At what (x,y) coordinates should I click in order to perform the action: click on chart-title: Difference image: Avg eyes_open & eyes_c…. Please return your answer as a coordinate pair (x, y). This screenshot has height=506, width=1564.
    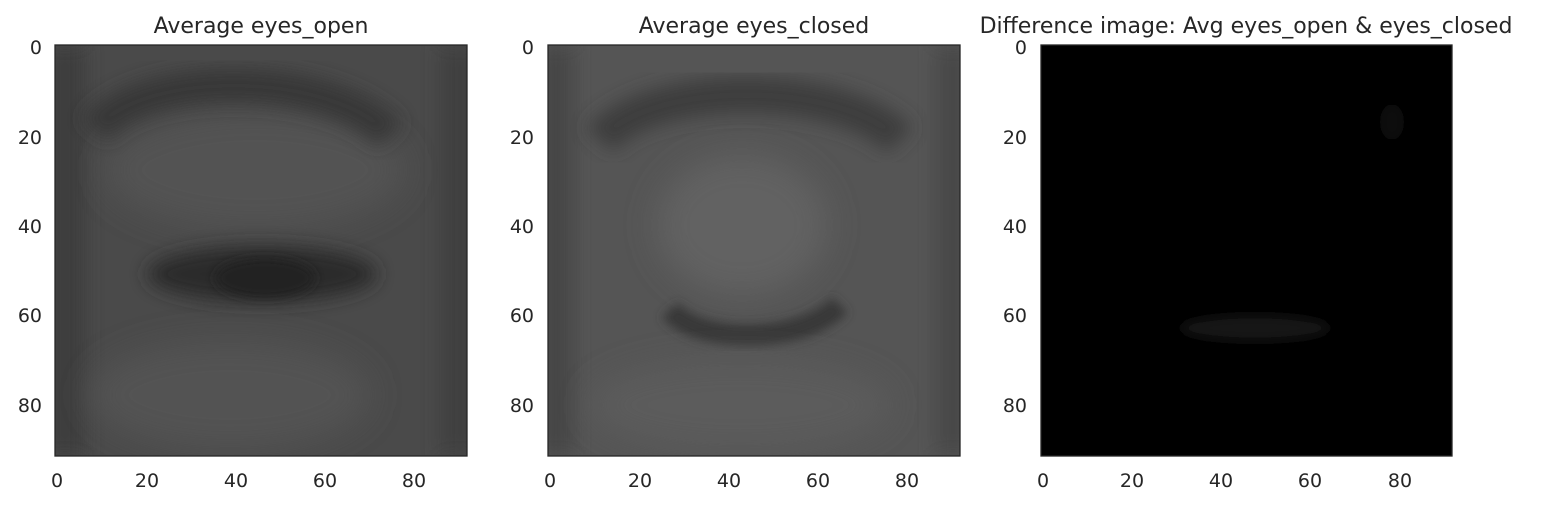
    Looking at the image, I should click on (1246, 26).